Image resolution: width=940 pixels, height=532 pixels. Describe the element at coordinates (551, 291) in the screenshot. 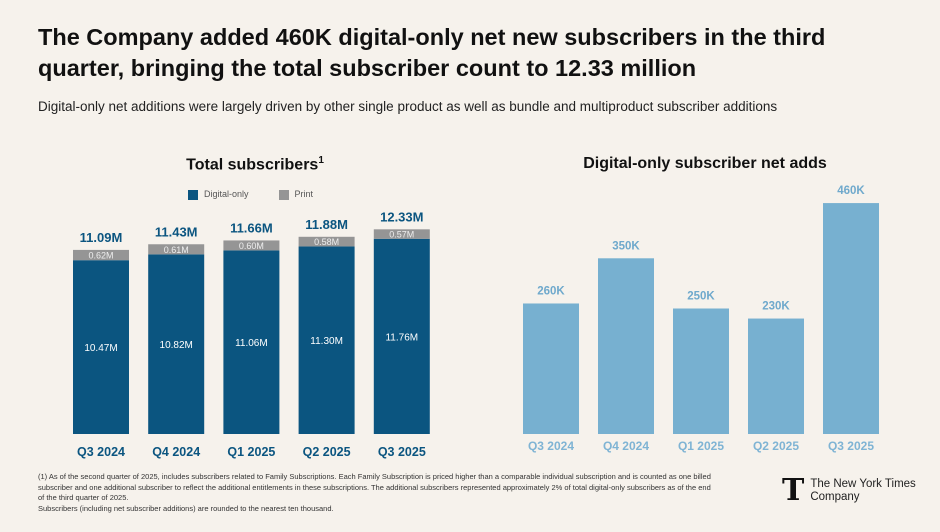

I see `label-netadds-0: 260K` at that location.